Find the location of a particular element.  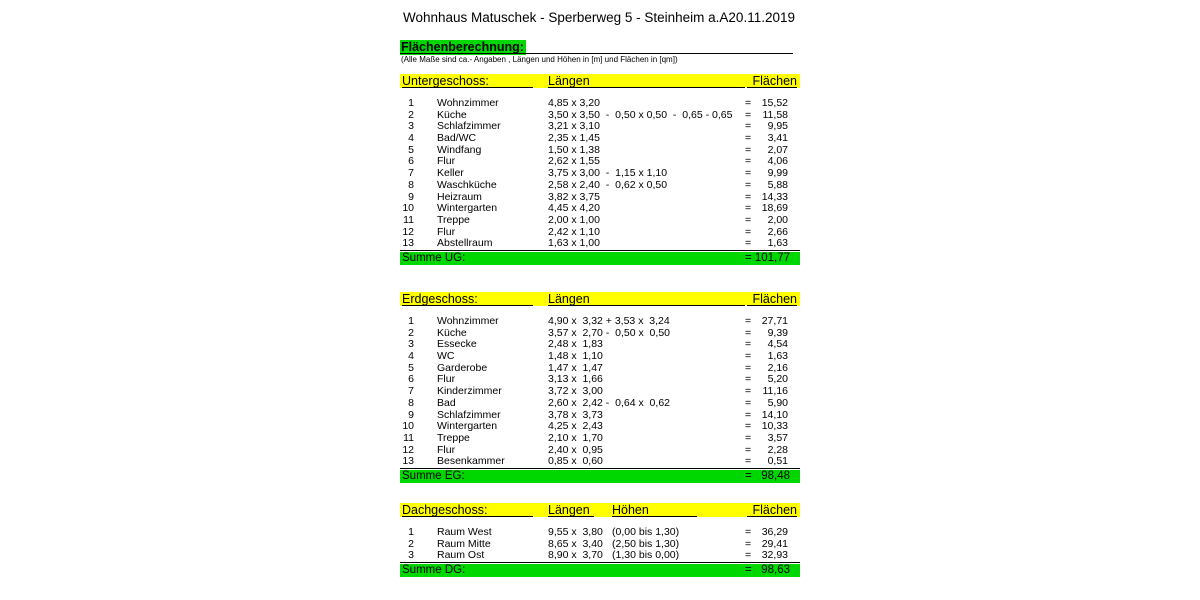

table-row: 9 Heizraum 3,82 x 3,75 = 14,33 is located at coordinates (600, 197).